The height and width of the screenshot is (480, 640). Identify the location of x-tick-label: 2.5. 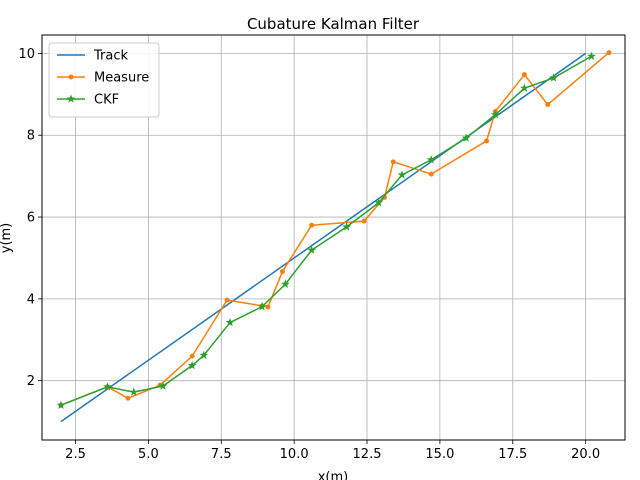
(75, 454).